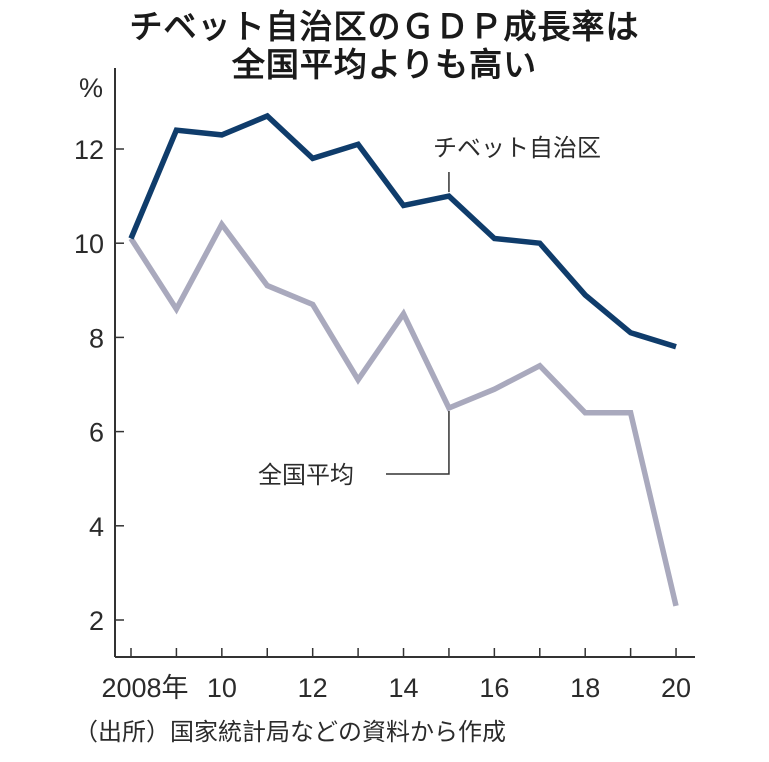 This screenshot has height=762, width=769. Describe the element at coordinates (222, 688) in the screenshot. I see `x-tick-label: 10` at that location.